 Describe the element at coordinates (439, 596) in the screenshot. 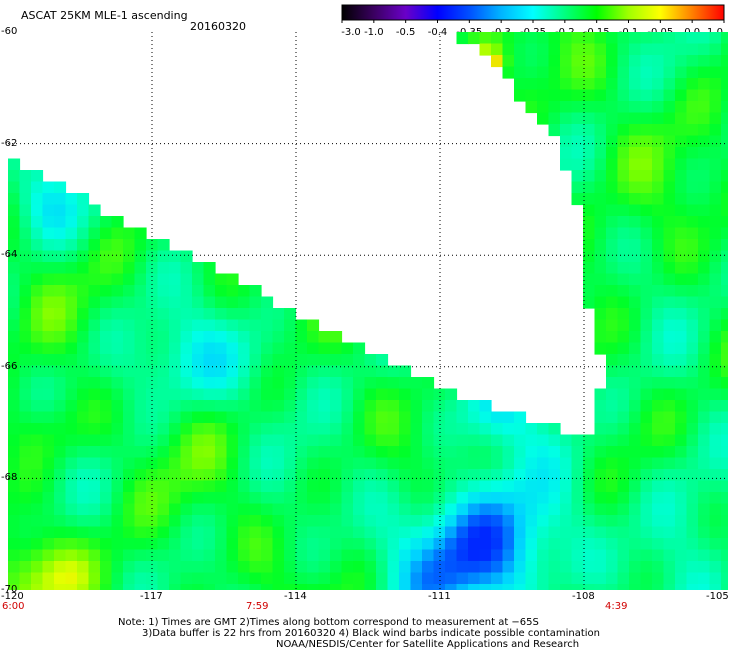

I see `x-tick-label: -111` at that location.